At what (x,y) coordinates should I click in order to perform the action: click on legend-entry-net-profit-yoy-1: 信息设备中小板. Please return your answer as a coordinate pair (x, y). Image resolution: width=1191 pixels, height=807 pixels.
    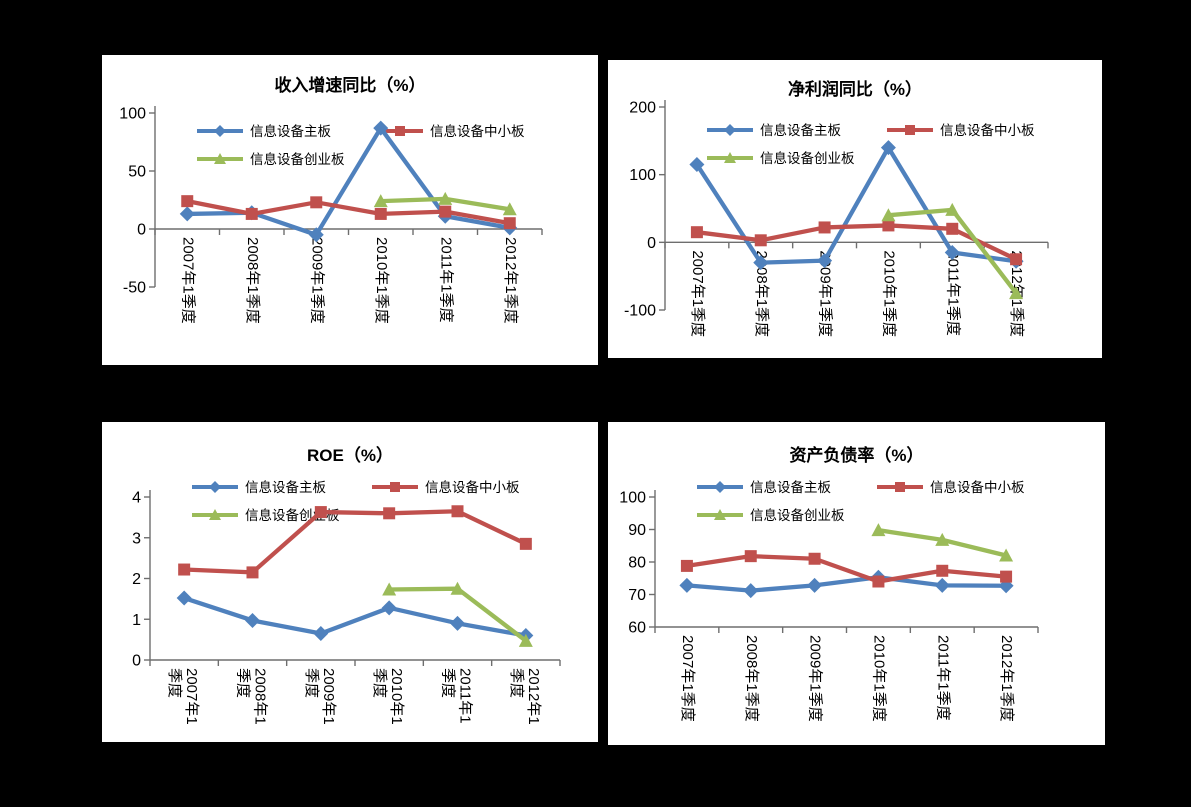
    Looking at the image, I should click on (961, 130).